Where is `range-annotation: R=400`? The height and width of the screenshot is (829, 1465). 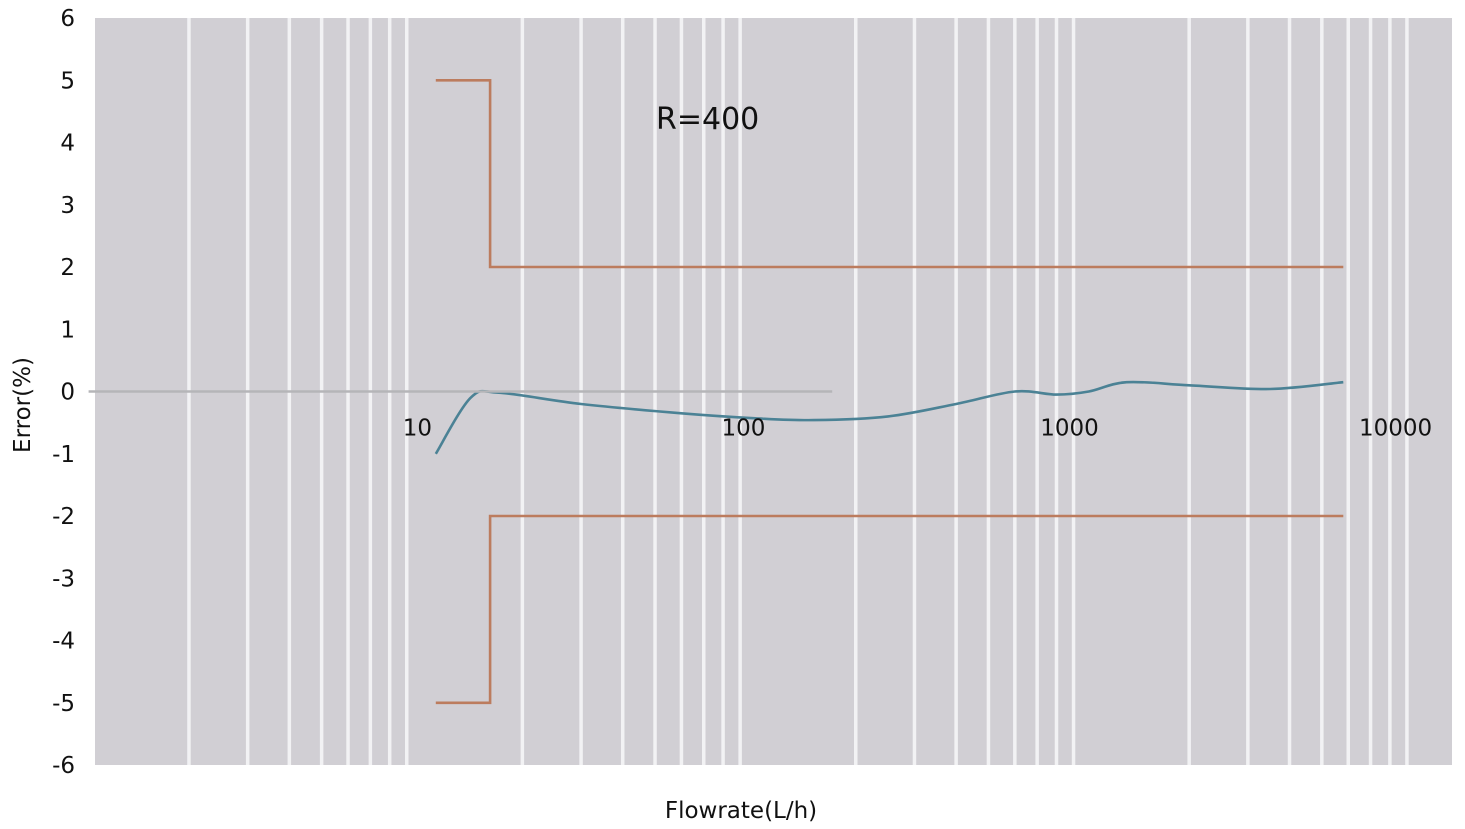
range-annotation: R=400 is located at coordinates (707, 119).